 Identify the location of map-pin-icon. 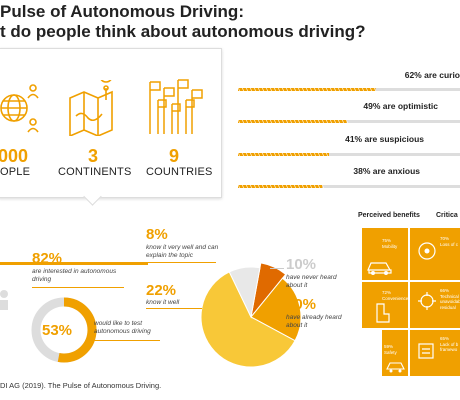
(91, 108).